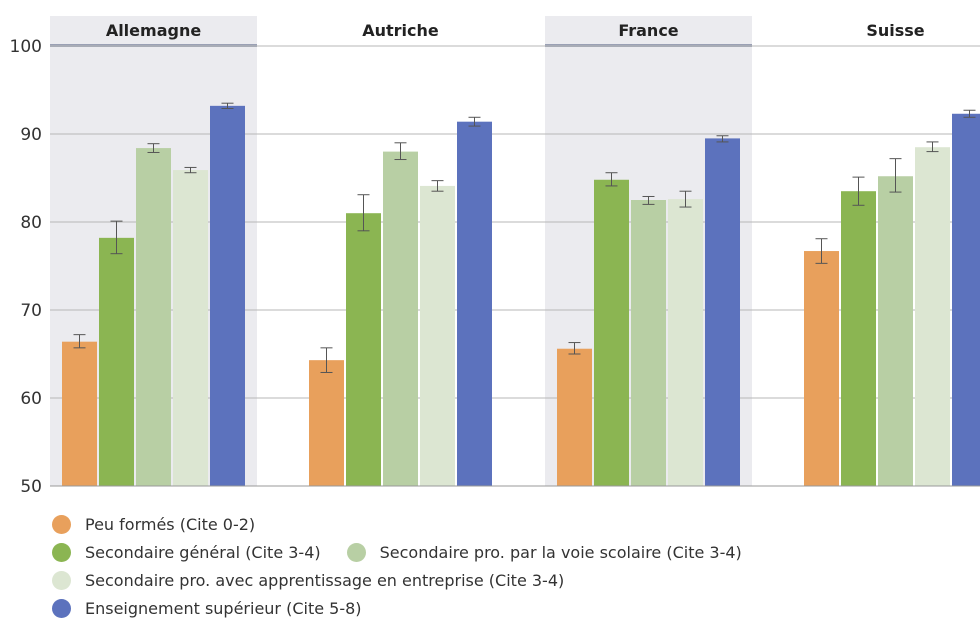 The width and height of the screenshot is (980, 633). I want to click on category-label: France, so click(648, 30).